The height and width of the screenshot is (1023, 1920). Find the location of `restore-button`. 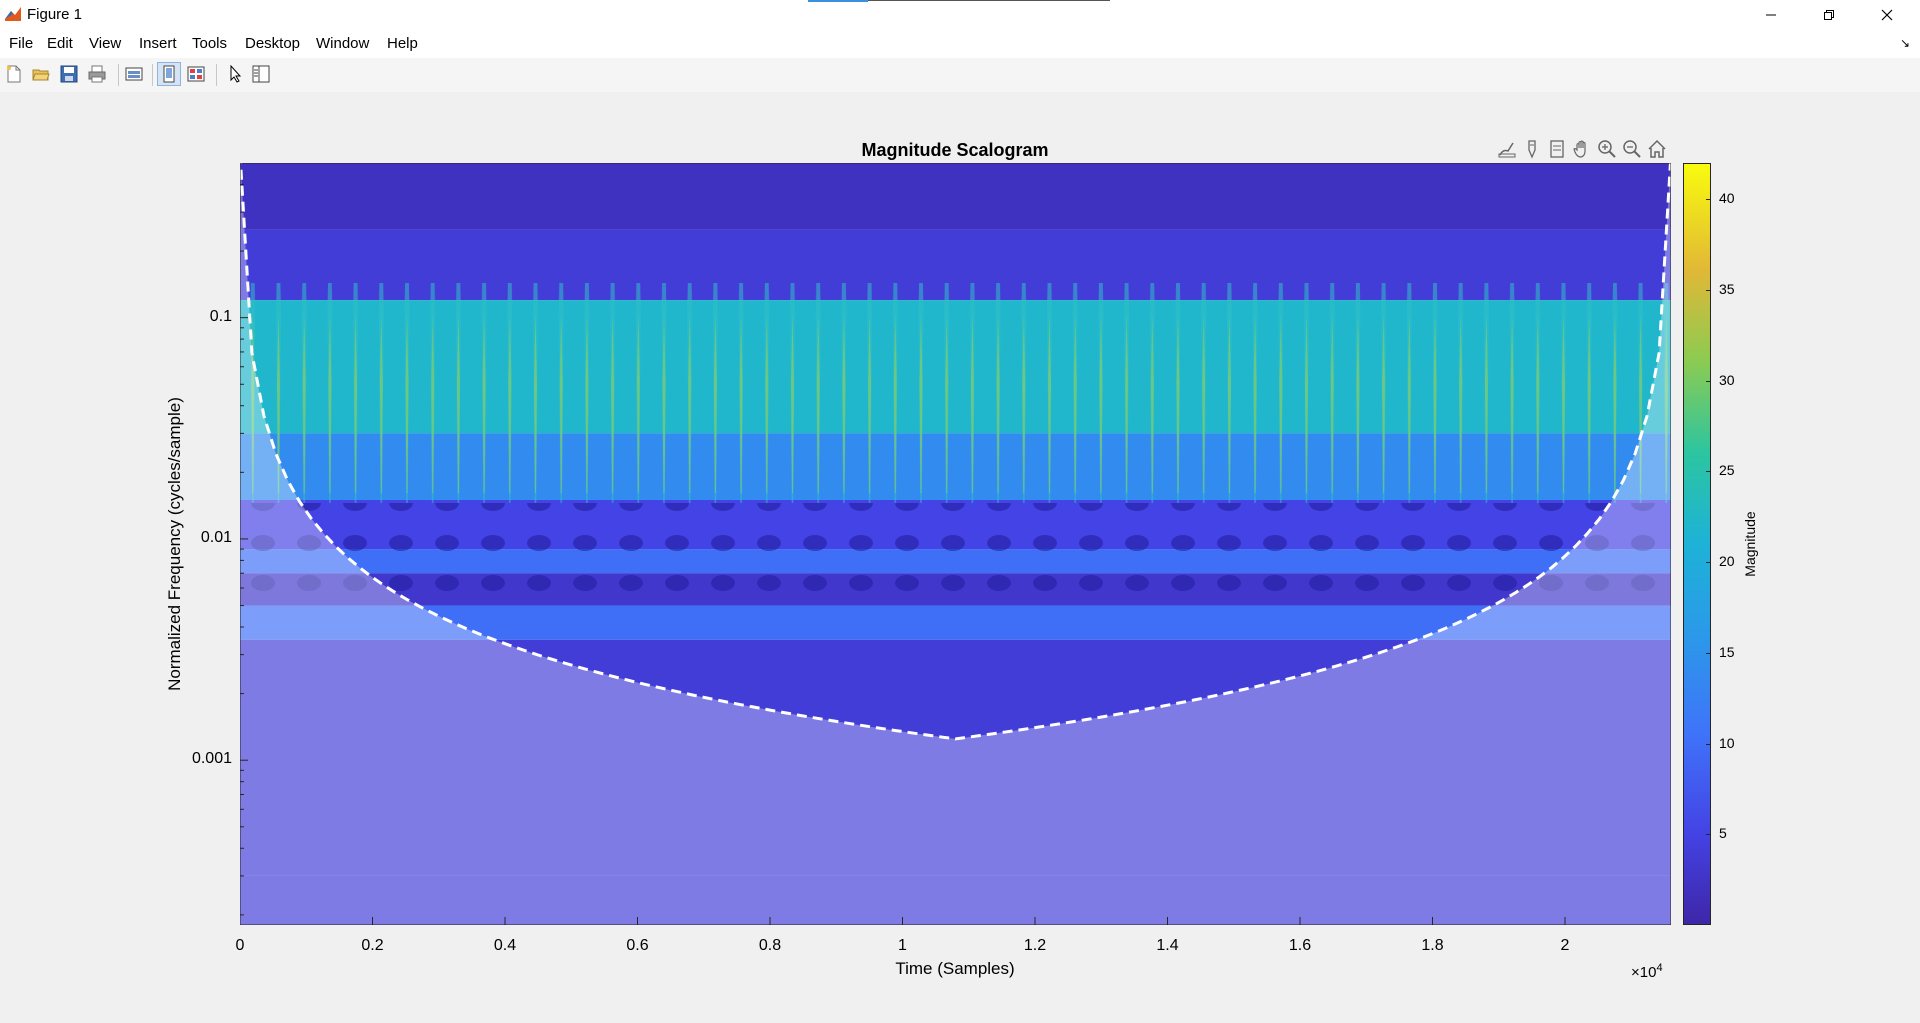

restore-button is located at coordinates (1829, 15).